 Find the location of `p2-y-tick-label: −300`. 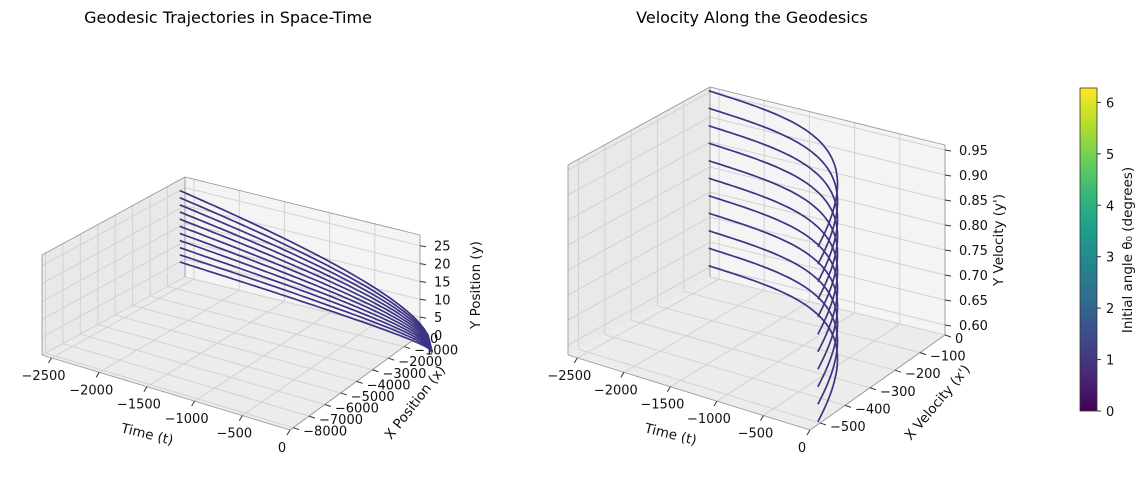

p2-y-tick-label: −300 is located at coordinates (898, 392).